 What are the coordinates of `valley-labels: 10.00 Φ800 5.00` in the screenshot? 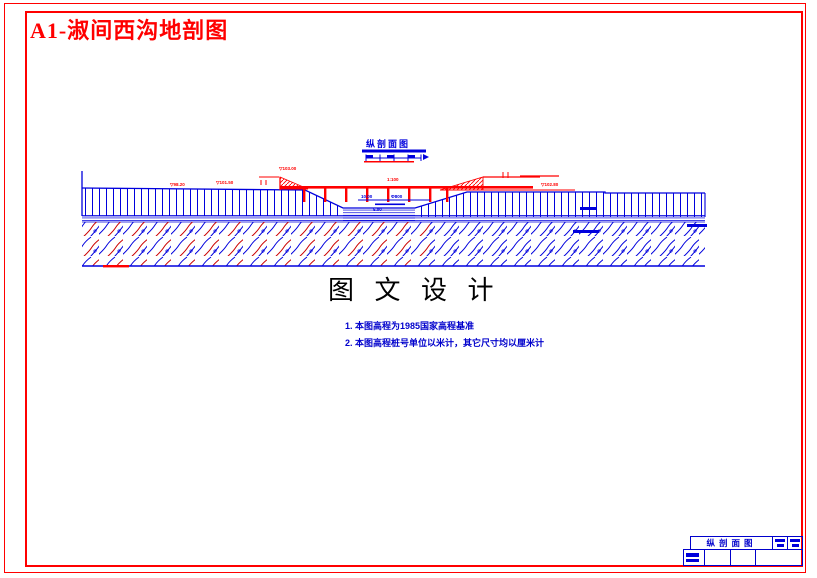 It's located at (394, 203).